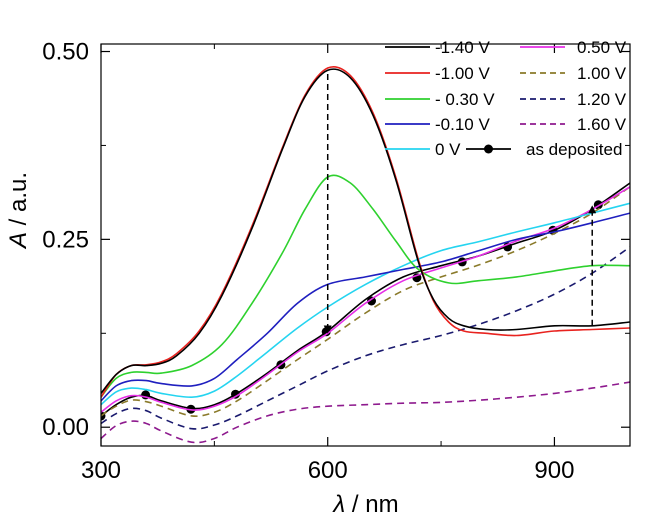  What do you see at coordinates (18, 241) in the screenshot?
I see `y-axis-symbol: A` at bounding box center [18, 241].